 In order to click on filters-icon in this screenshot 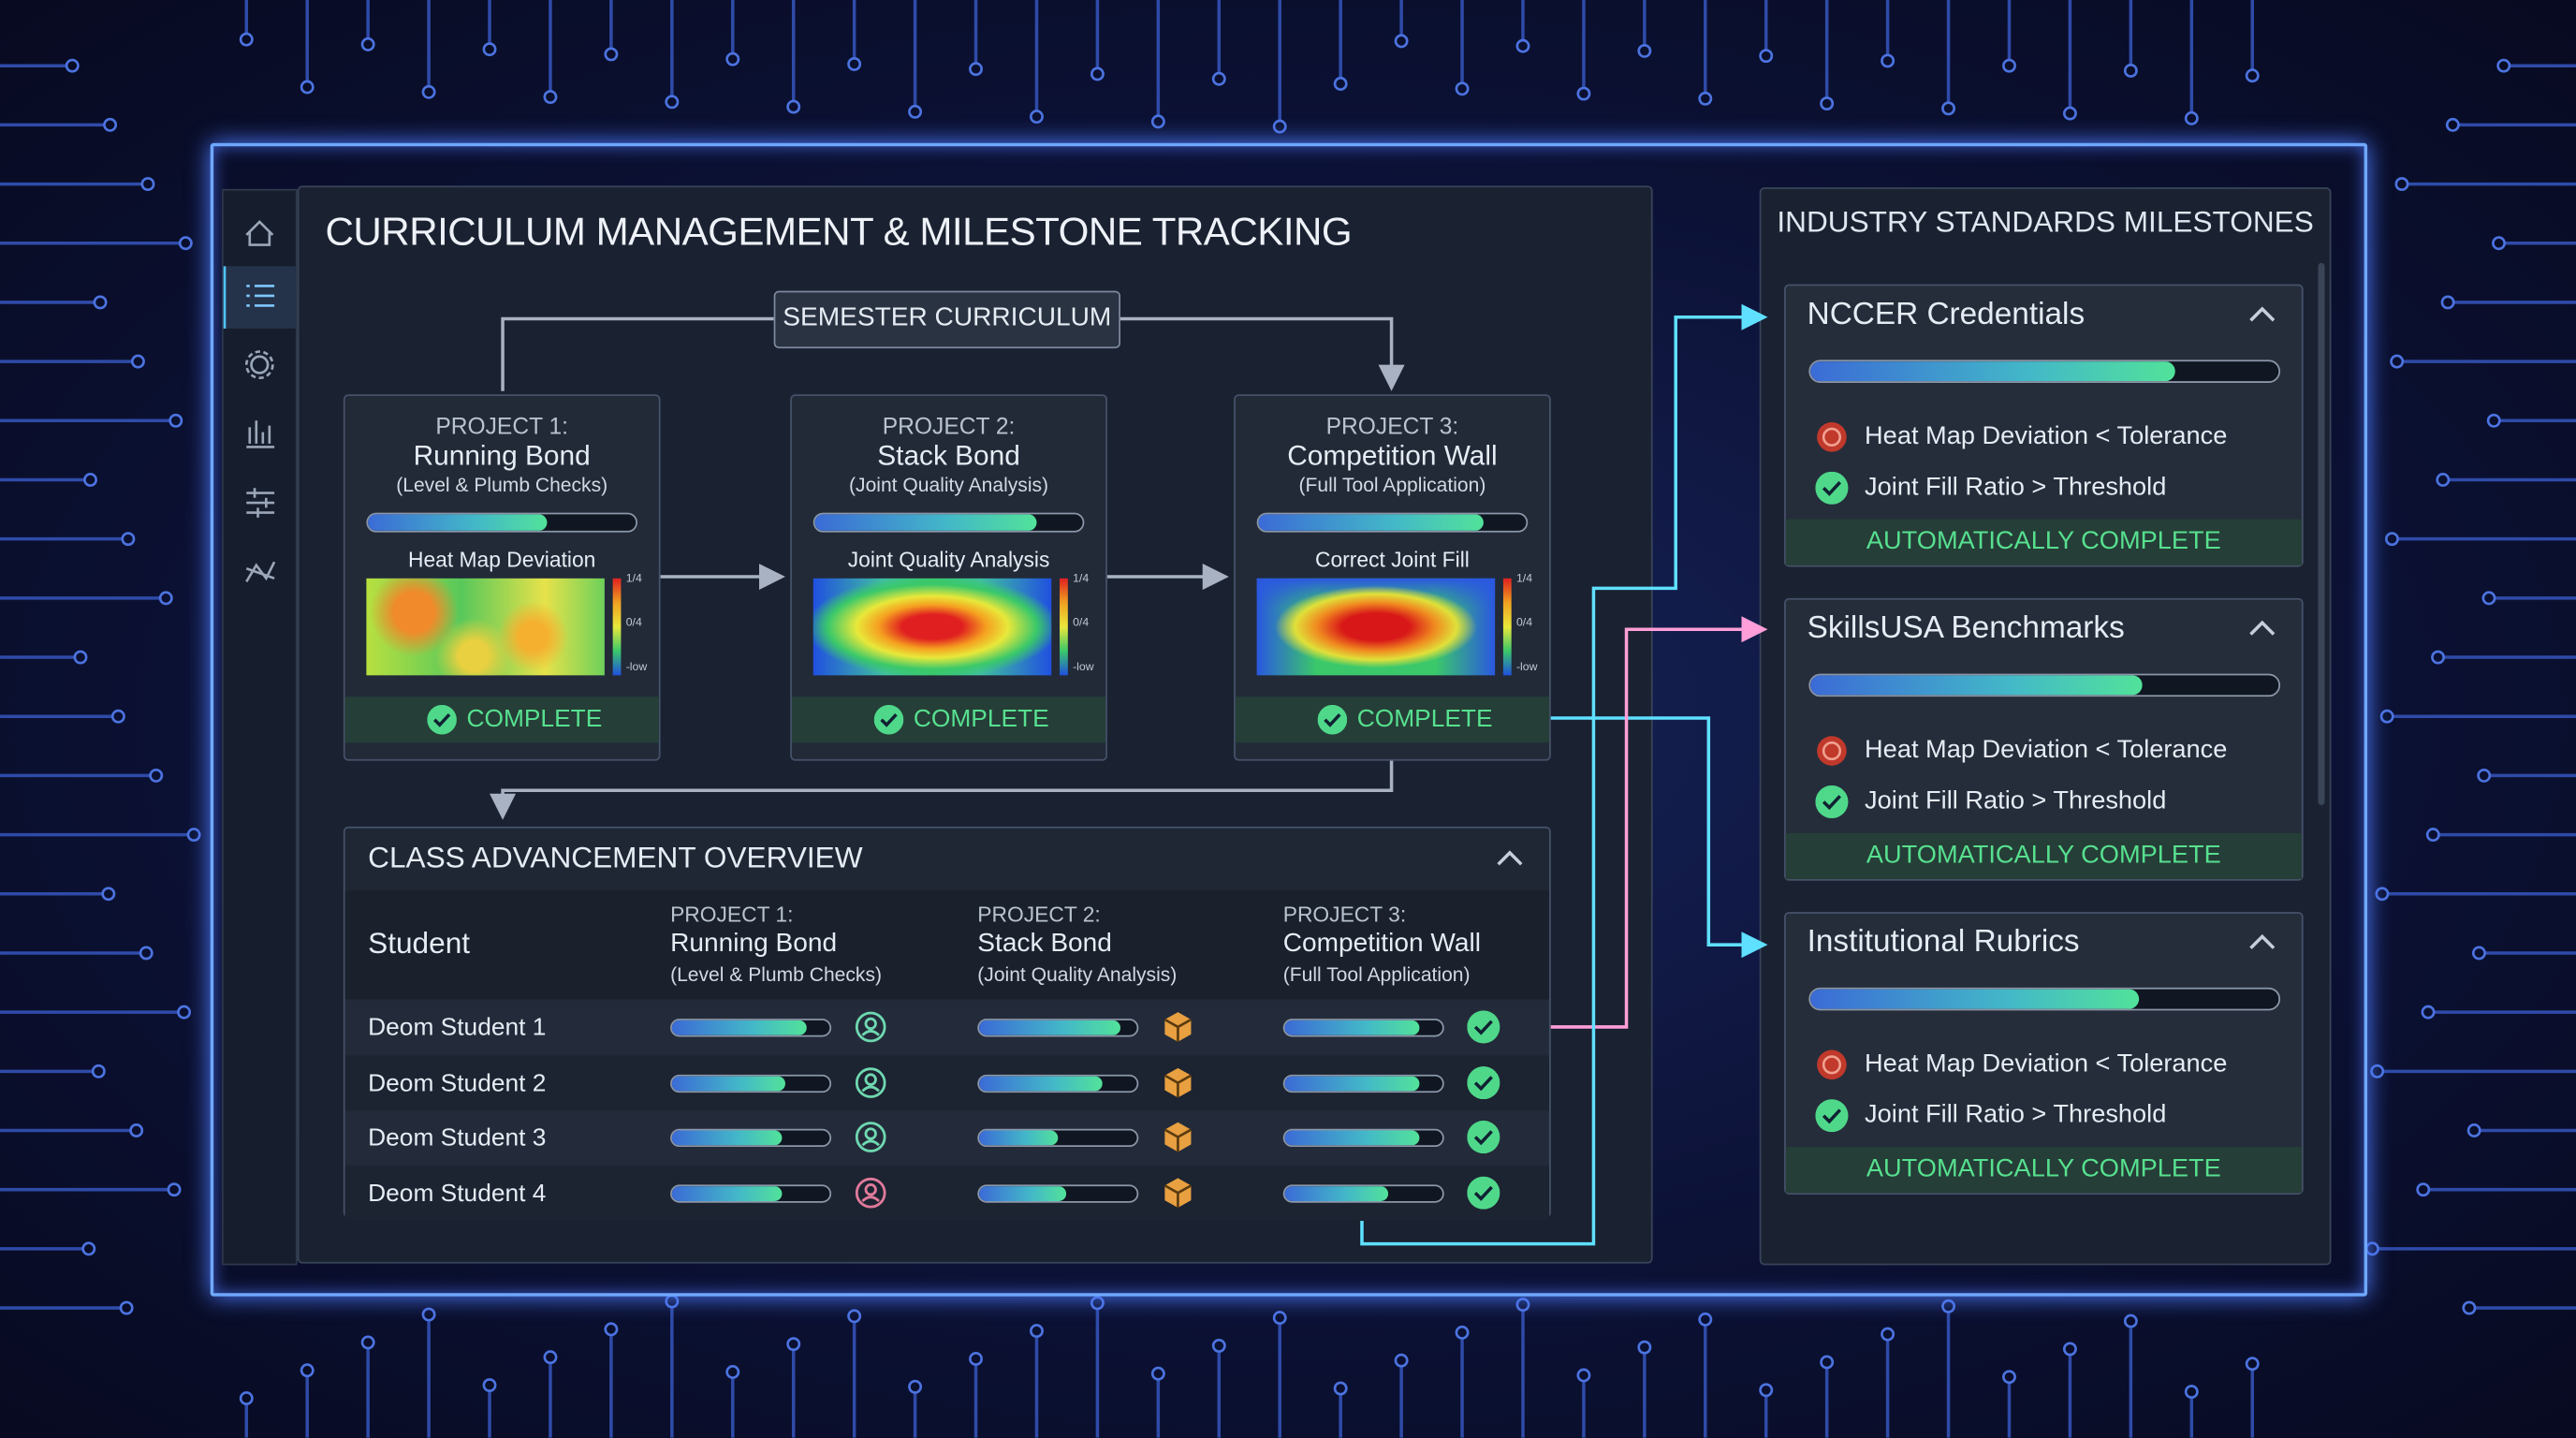, I will do `click(260, 503)`.